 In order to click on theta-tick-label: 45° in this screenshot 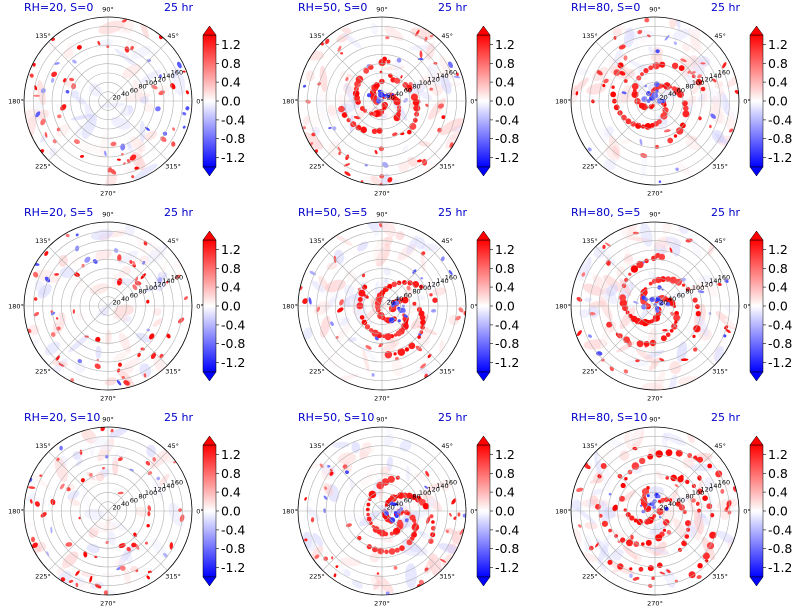, I will do `click(720, 241)`.